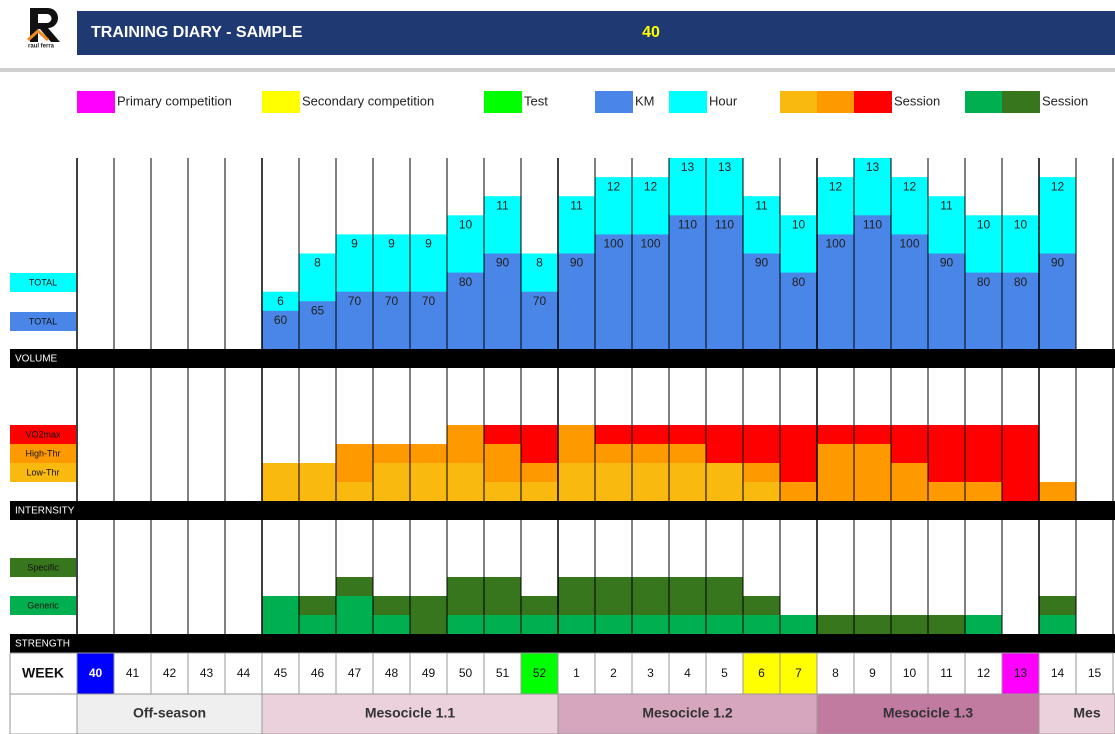 Image resolution: width=1115 pixels, height=734 pixels. I want to click on week-number: 13, so click(1021, 673).